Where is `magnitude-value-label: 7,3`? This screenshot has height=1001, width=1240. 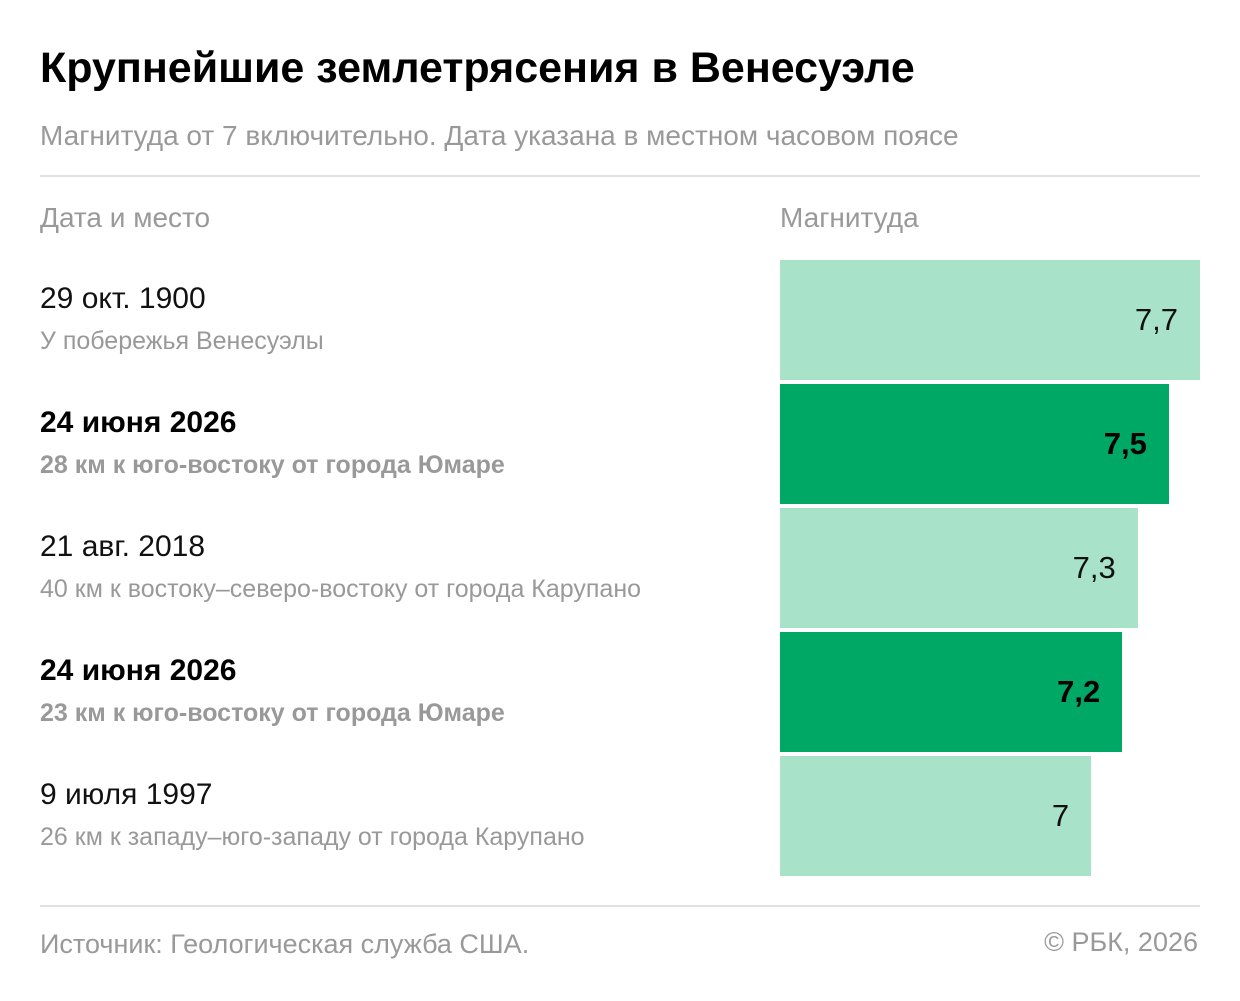 magnitude-value-label: 7,3 is located at coordinates (1094, 567).